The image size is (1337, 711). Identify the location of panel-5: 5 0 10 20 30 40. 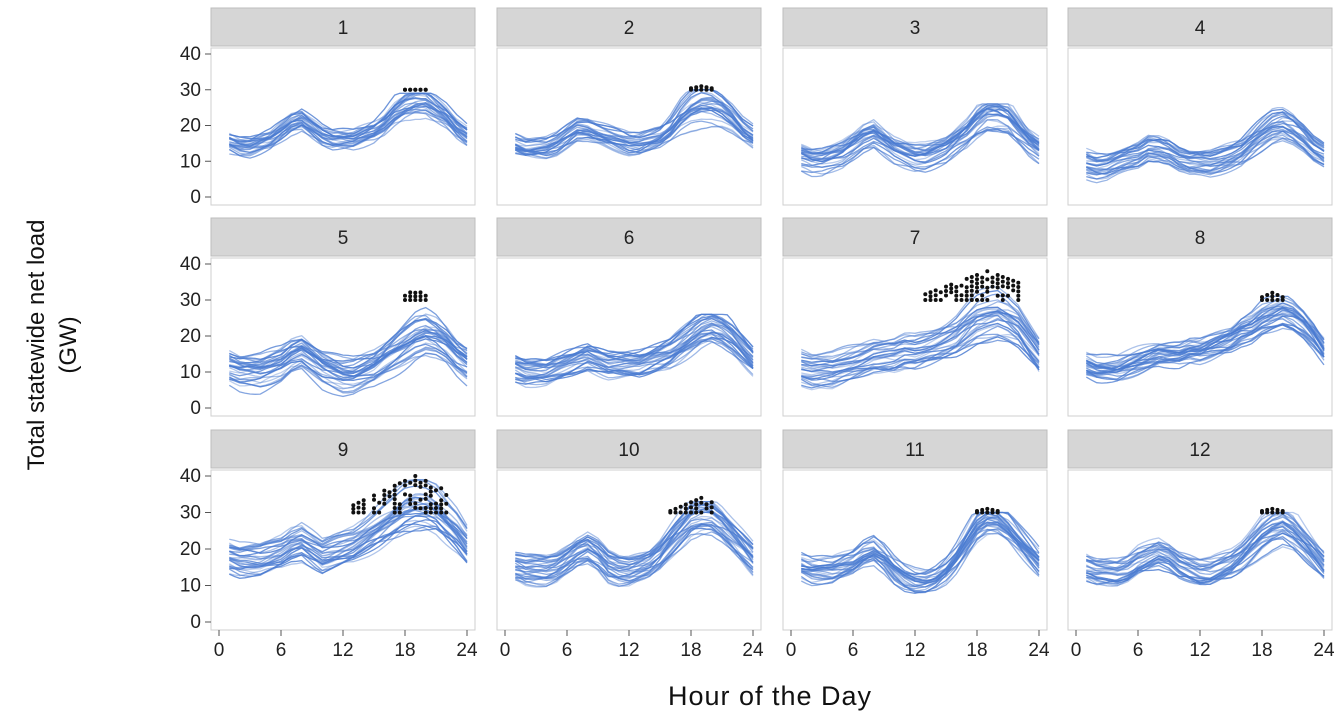
(328, 318).